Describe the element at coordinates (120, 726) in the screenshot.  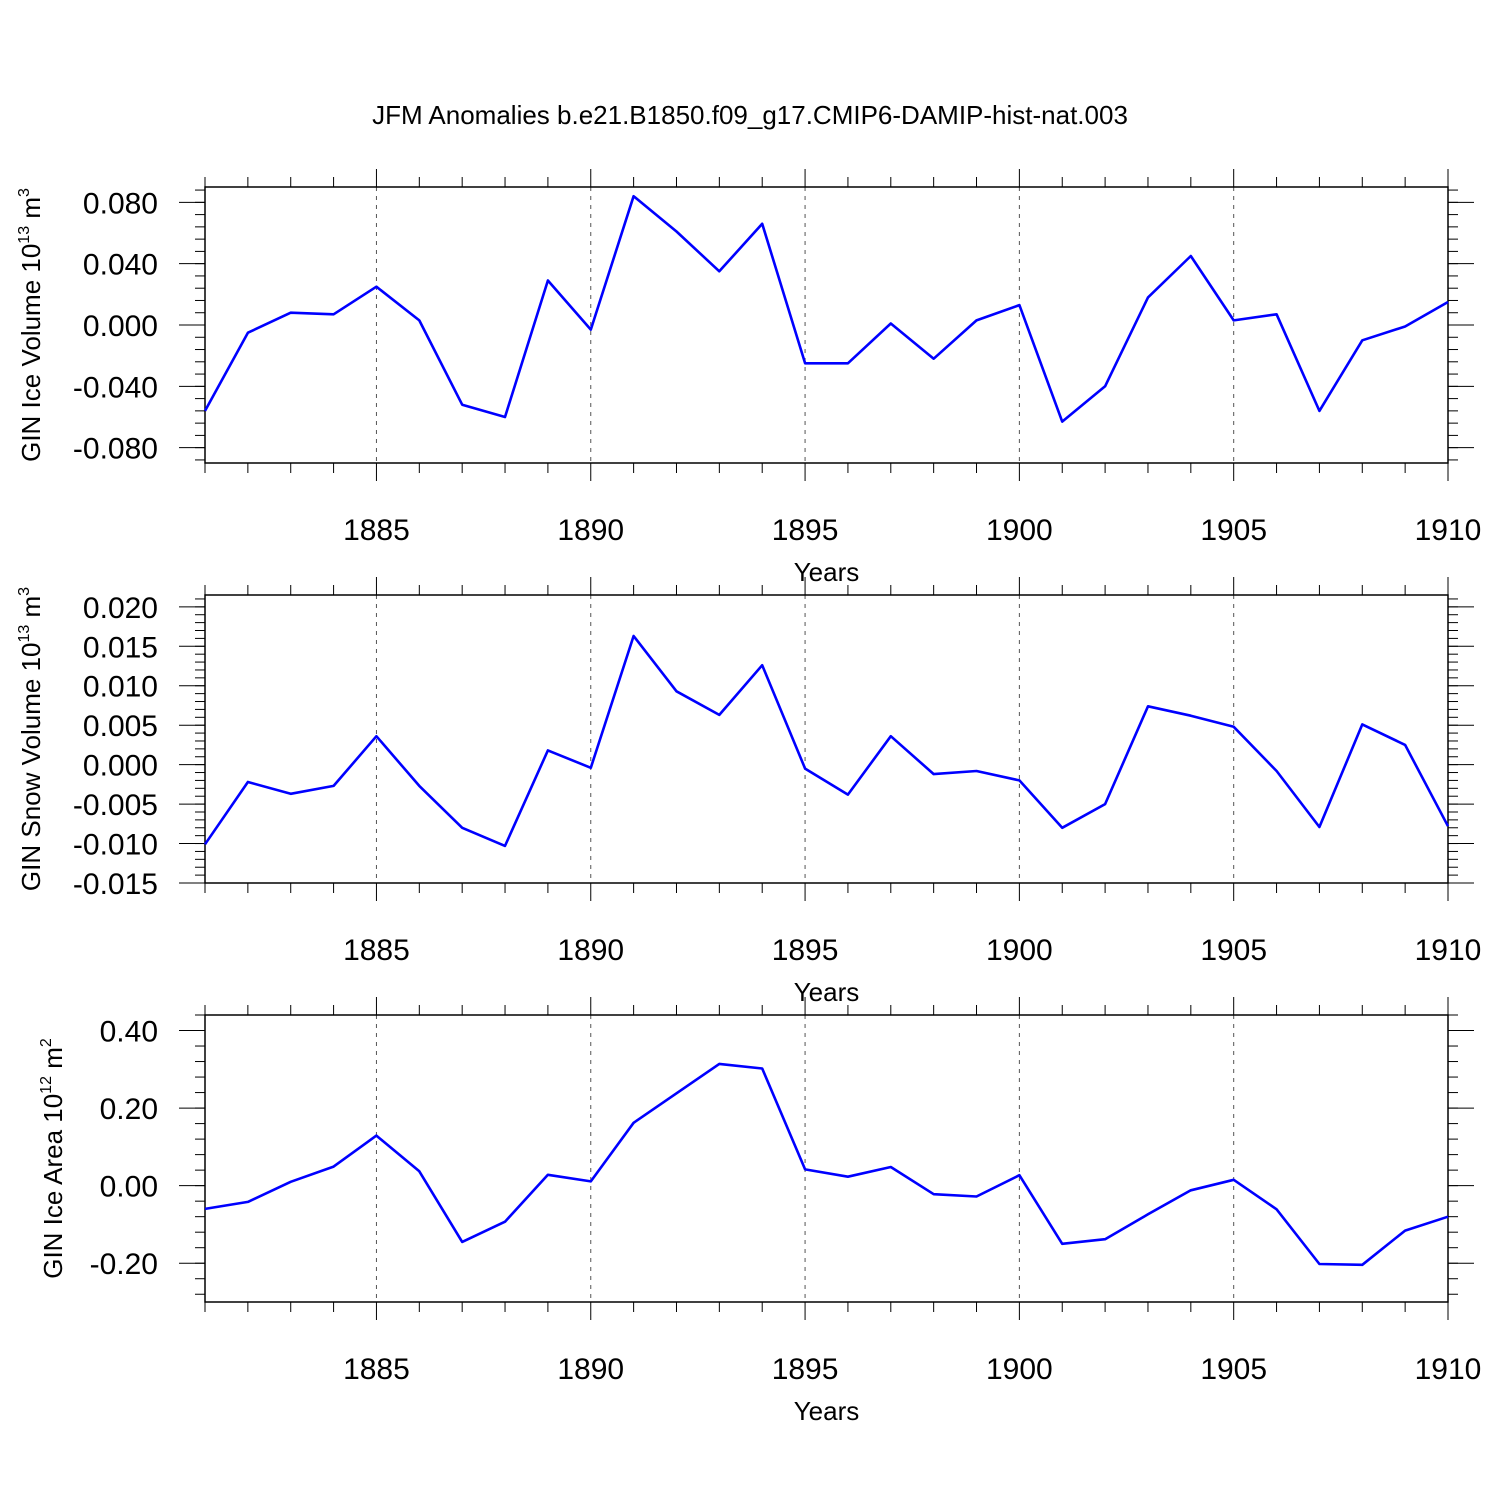
I see `y-tick-label: 0.005` at that location.